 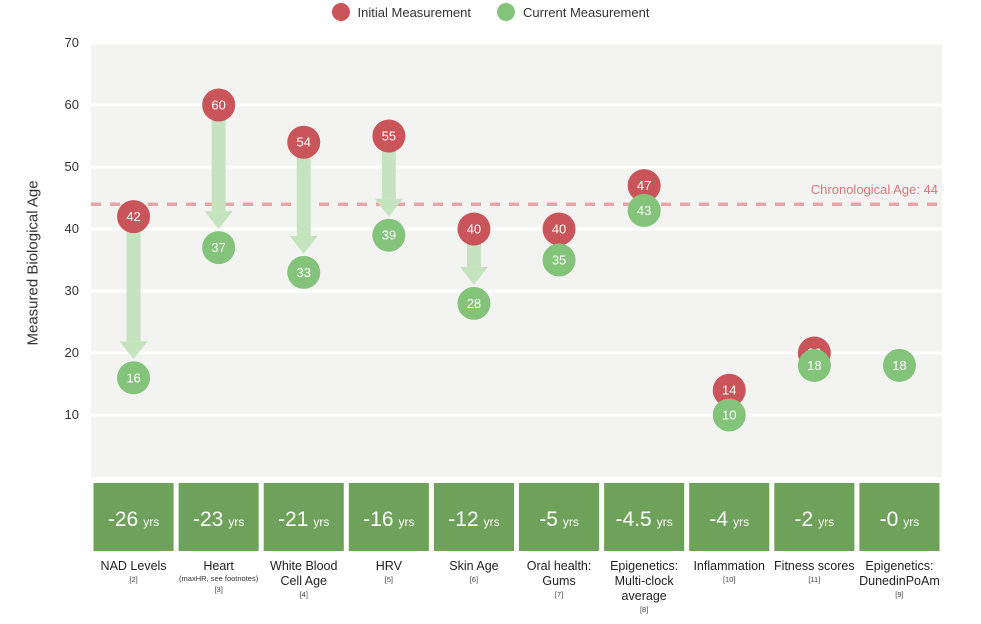 What do you see at coordinates (133, 579) in the screenshot?
I see `category-reference: [2]` at bounding box center [133, 579].